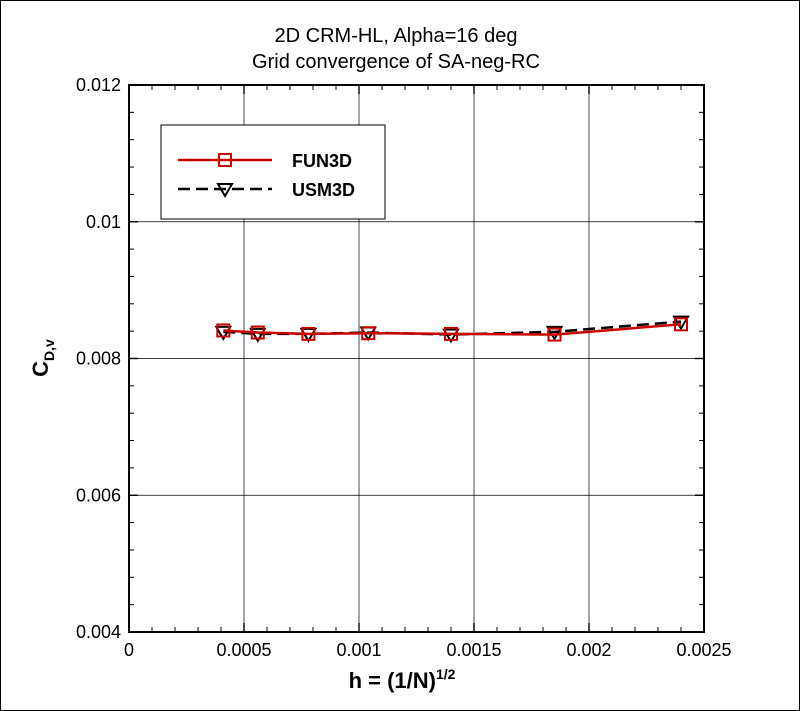 The image size is (800, 711). I want to click on svg-text: CD,v, so click(42, 358).